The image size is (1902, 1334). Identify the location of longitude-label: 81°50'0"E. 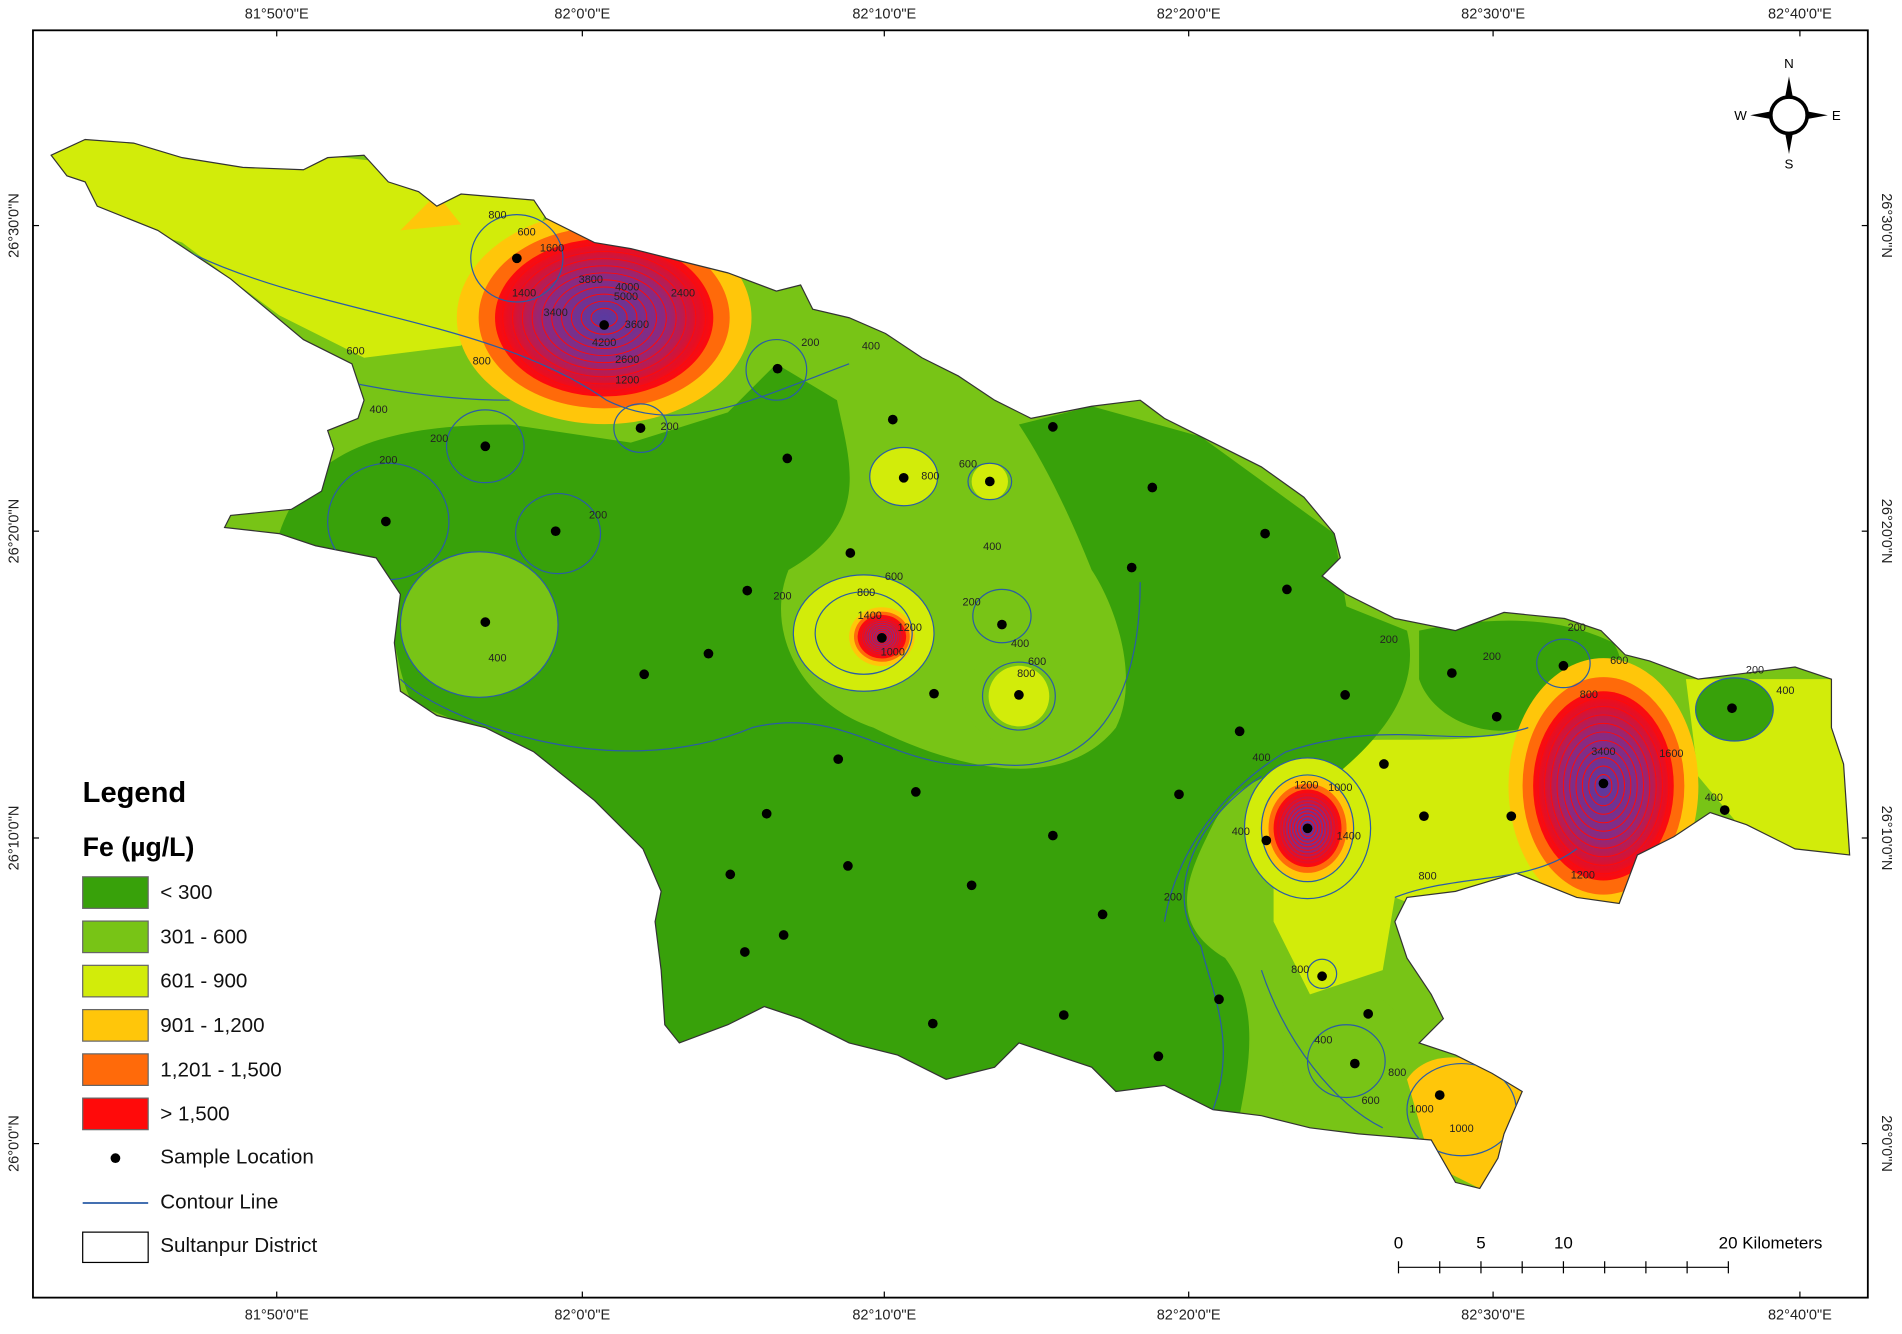
(277, 1316).